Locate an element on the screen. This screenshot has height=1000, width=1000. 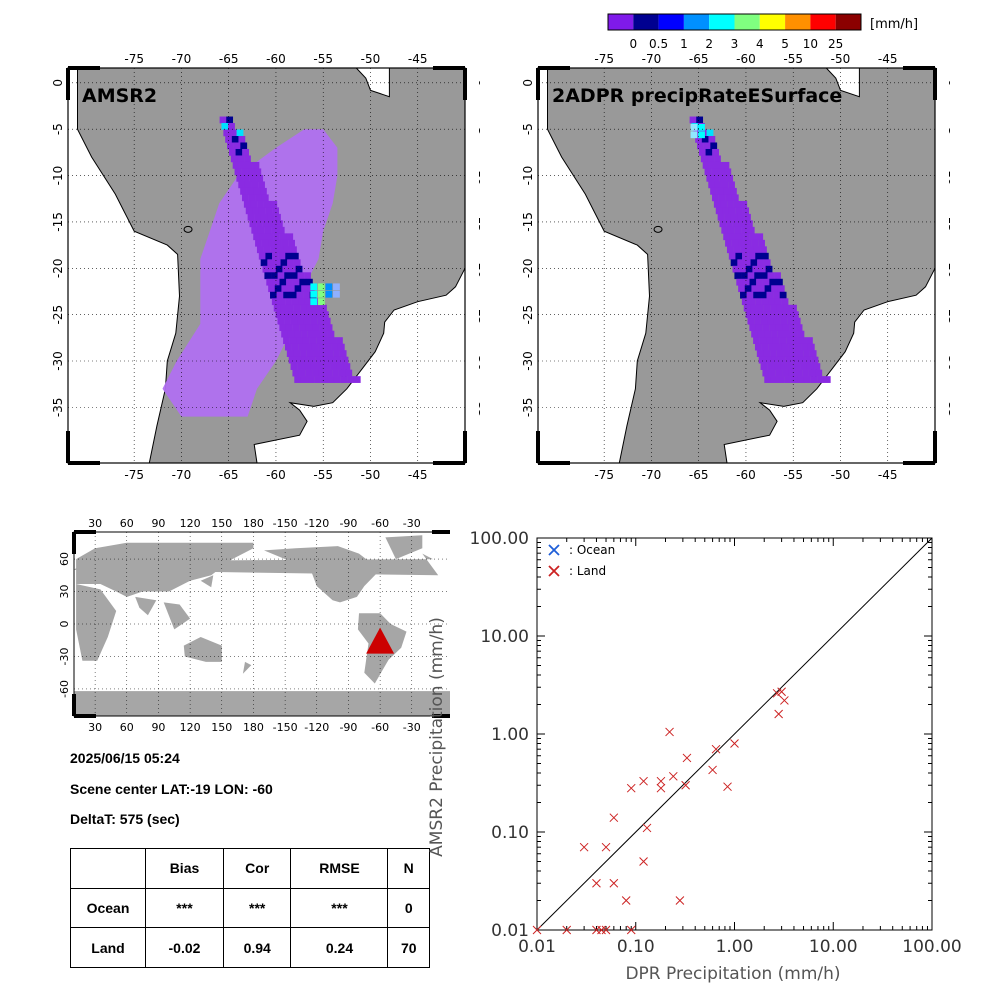
lon-tick-label-top: -75 is located at coordinates (604, 59).